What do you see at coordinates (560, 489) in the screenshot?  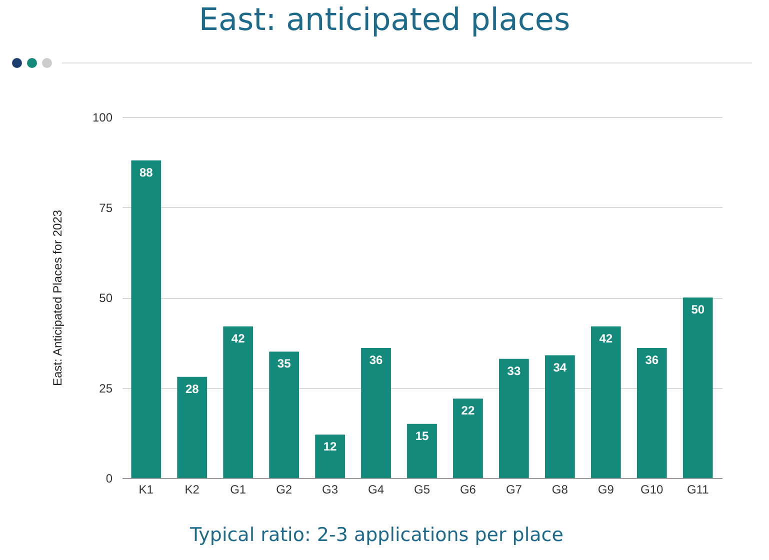 I see `x-tick-label: G8` at bounding box center [560, 489].